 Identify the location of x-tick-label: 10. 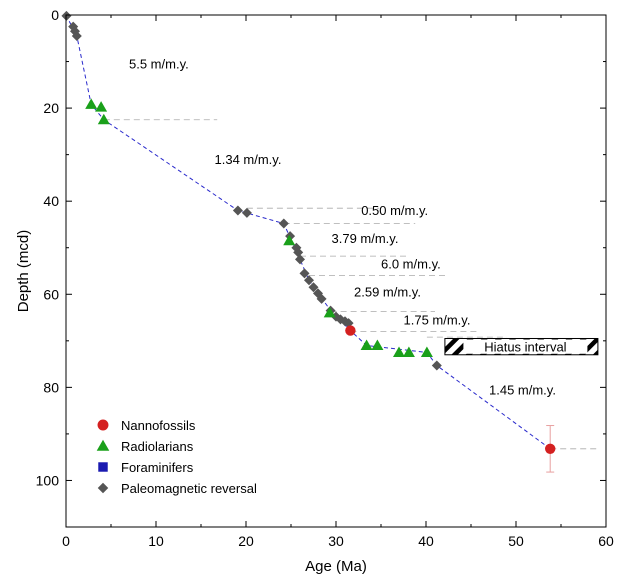
(156, 541).